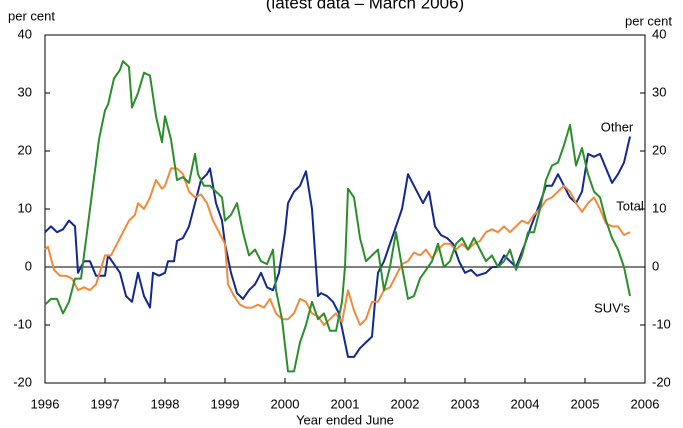 Image resolution: width=683 pixels, height=428 pixels. What do you see at coordinates (465, 403) in the screenshot?
I see `x-tick-label: 2003` at bounding box center [465, 403].